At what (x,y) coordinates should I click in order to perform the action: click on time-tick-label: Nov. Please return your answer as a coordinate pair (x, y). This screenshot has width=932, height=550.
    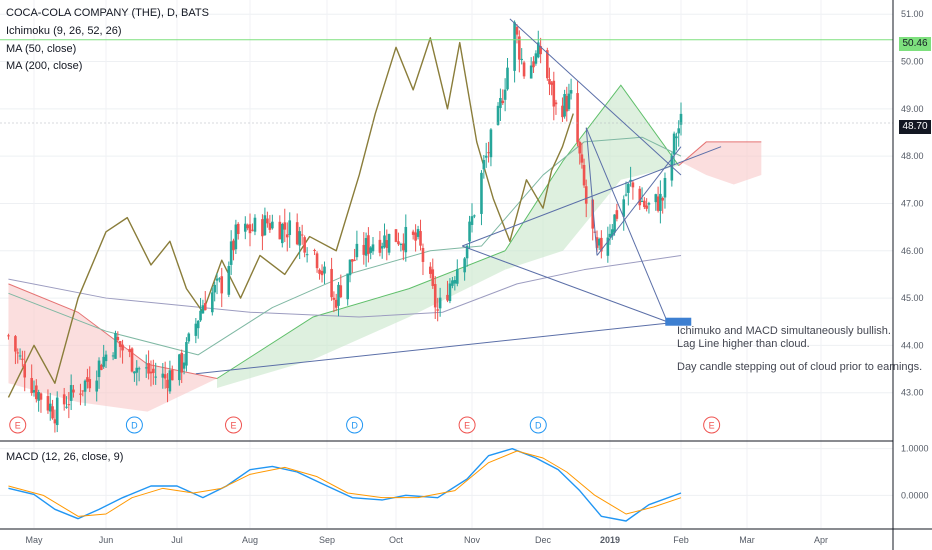
    Looking at the image, I should click on (472, 540).